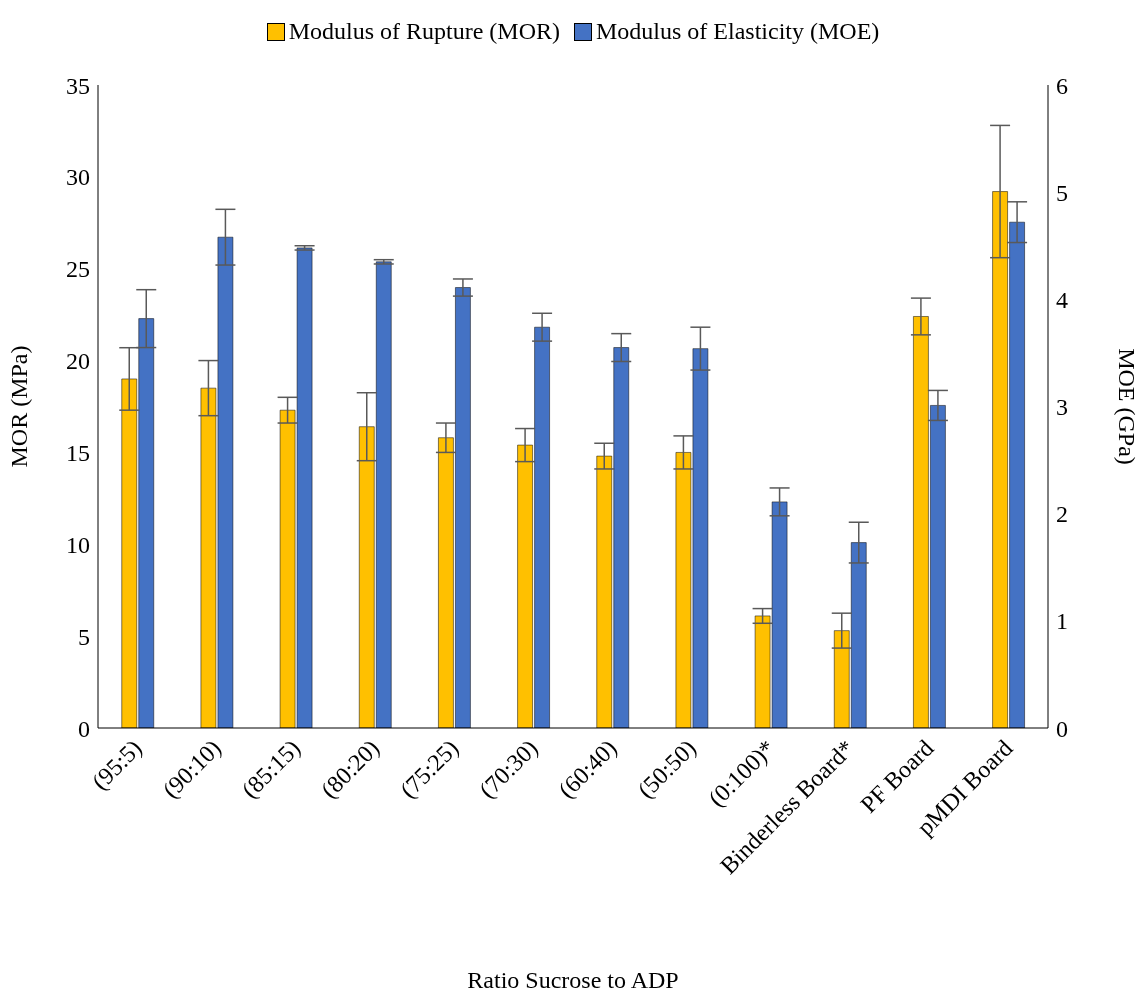  What do you see at coordinates (1062, 728) in the screenshot?
I see `y2-tick-label: 0` at bounding box center [1062, 728].